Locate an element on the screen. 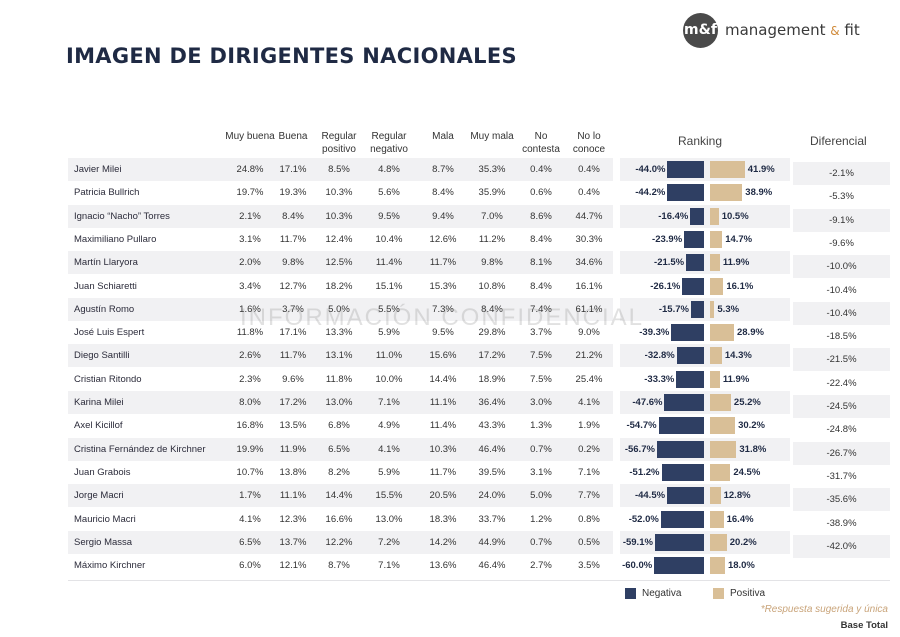  row-name: Axel Kicillof is located at coordinates (98, 426).